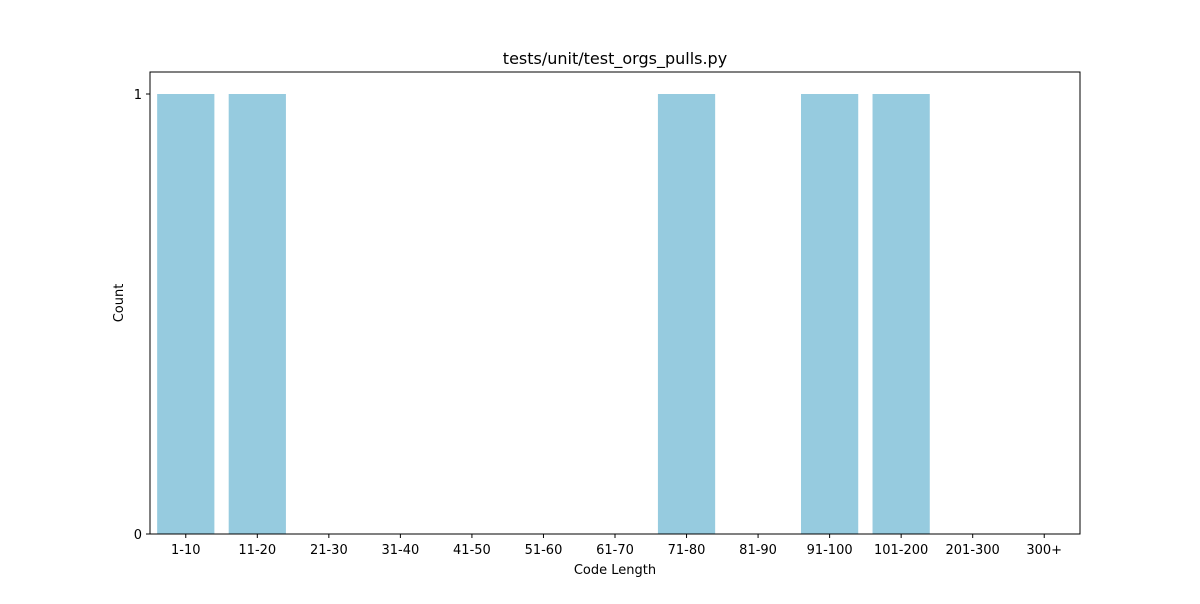  I want to click on x-tick-label: 300+, so click(1044, 550).